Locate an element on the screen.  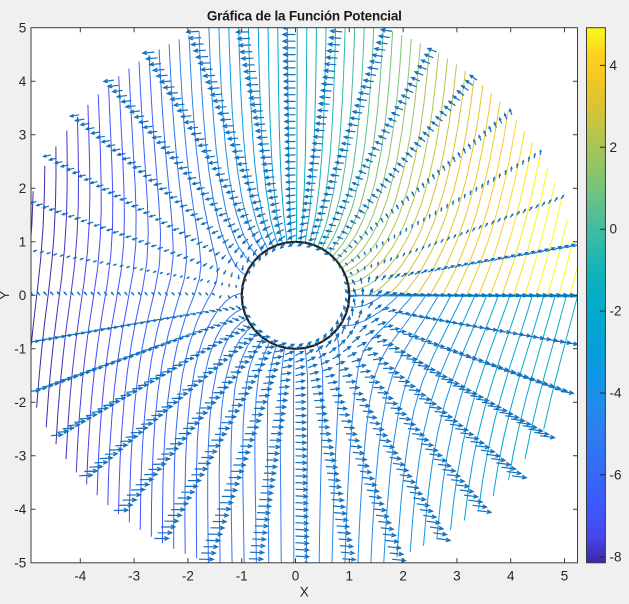
svg-text: Y is located at coordinates (6, 295).